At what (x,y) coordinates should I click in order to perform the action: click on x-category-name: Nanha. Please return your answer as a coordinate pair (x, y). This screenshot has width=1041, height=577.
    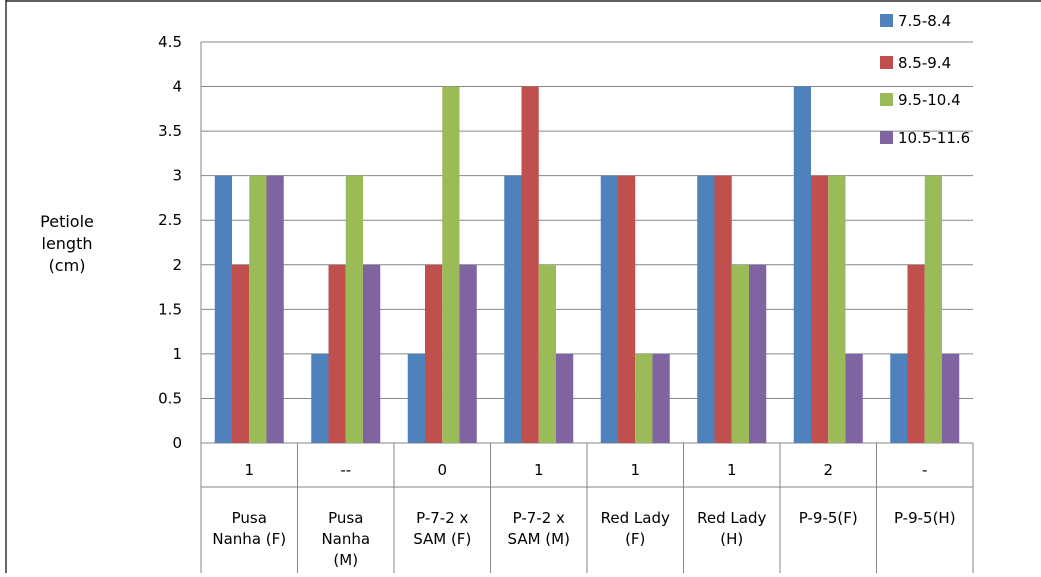
    Looking at the image, I should click on (345, 539).